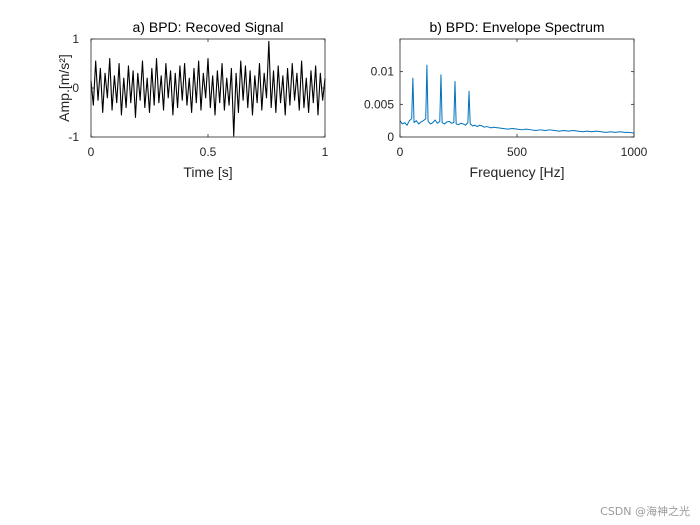 The image size is (700, 525). I want to click on signal-xtick-label: 0.5, so click(208, 152).